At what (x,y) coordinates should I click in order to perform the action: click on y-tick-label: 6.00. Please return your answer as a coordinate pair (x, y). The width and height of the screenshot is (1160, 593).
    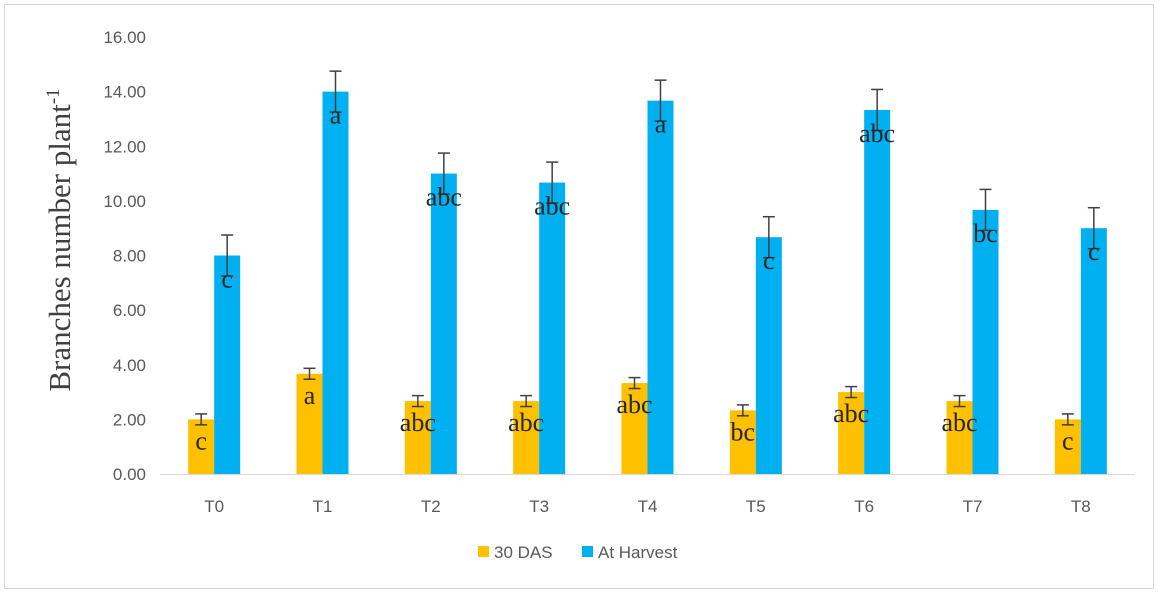
    Looking at the image, I should click on (129, 310).